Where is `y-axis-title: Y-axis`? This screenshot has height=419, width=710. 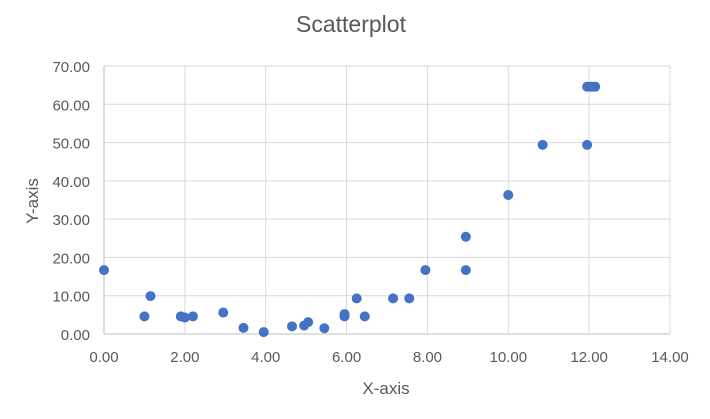 y-axis-title: Y-axis is located at coordinates (32, 201).